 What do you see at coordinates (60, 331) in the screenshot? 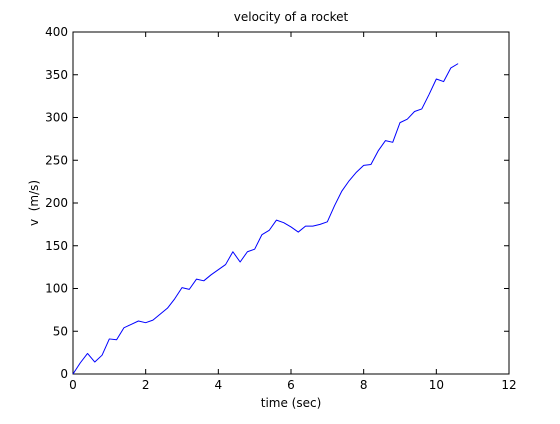
I see `y-tick-label: 50` at bounding box center [60, 331].